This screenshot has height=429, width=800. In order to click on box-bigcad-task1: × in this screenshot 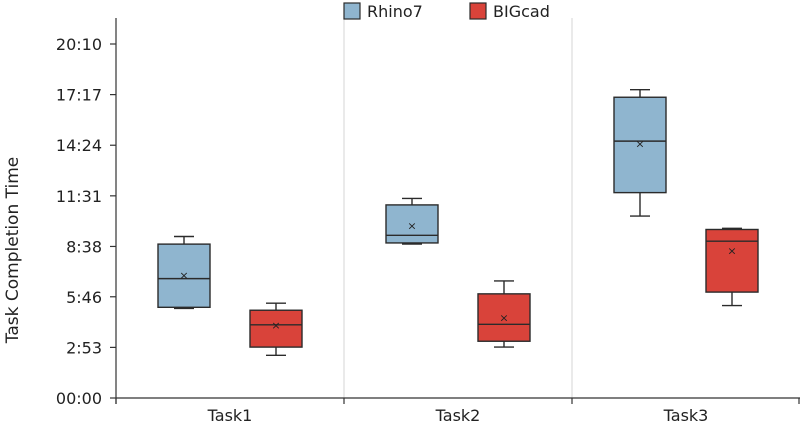, I will do `click(276, 329)`.